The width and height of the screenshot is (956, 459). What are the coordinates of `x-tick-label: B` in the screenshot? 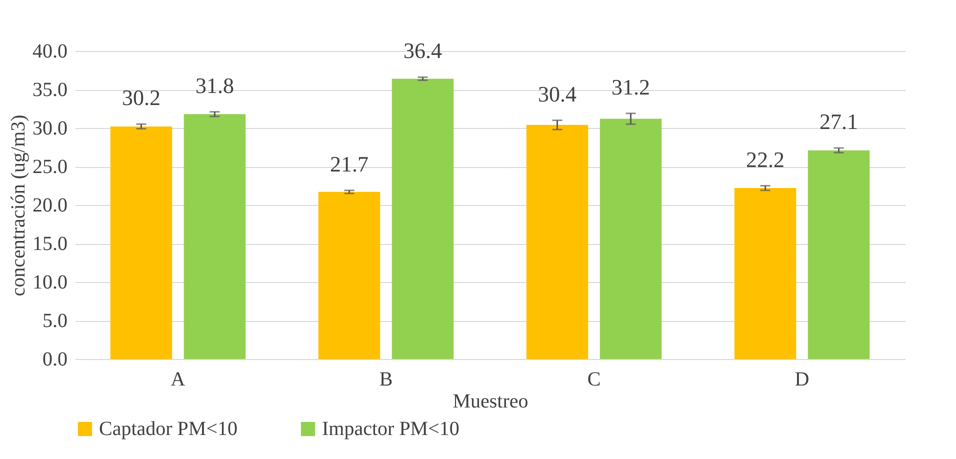 It's located at (386, 379).